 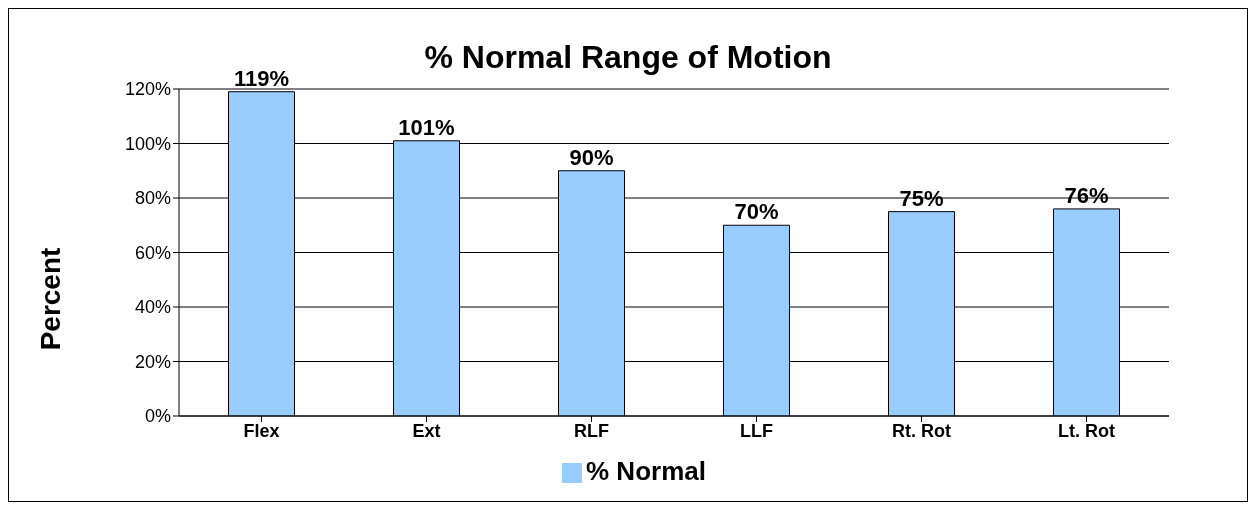 What do you see at coordinates (51, 299) in the screenshot?
I see `y-axis-title: Percent` at bounding box center [51, 299].